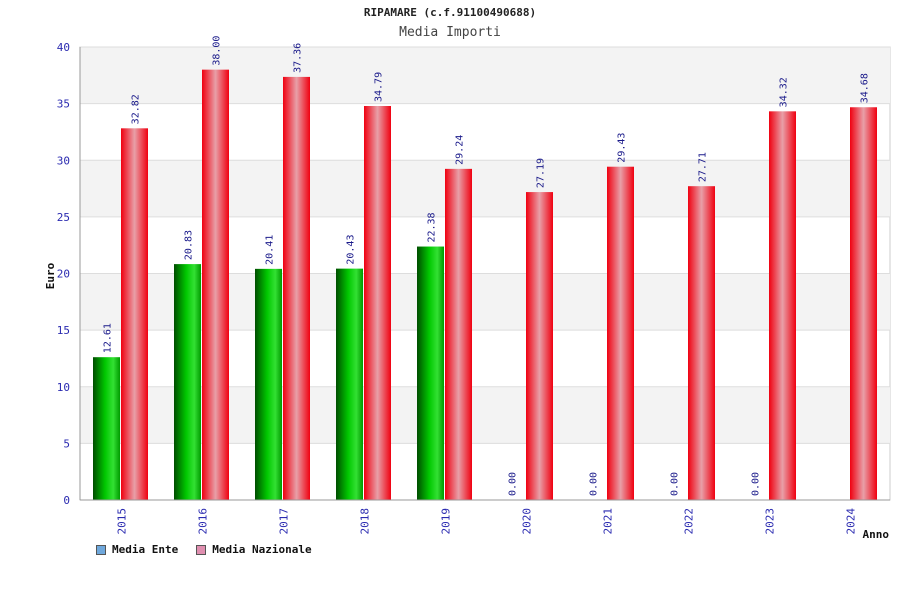  Describe the element at coordinates (379, 87) in the screenshot. I see `data-label-media-nazionale: 34.79` at that location.